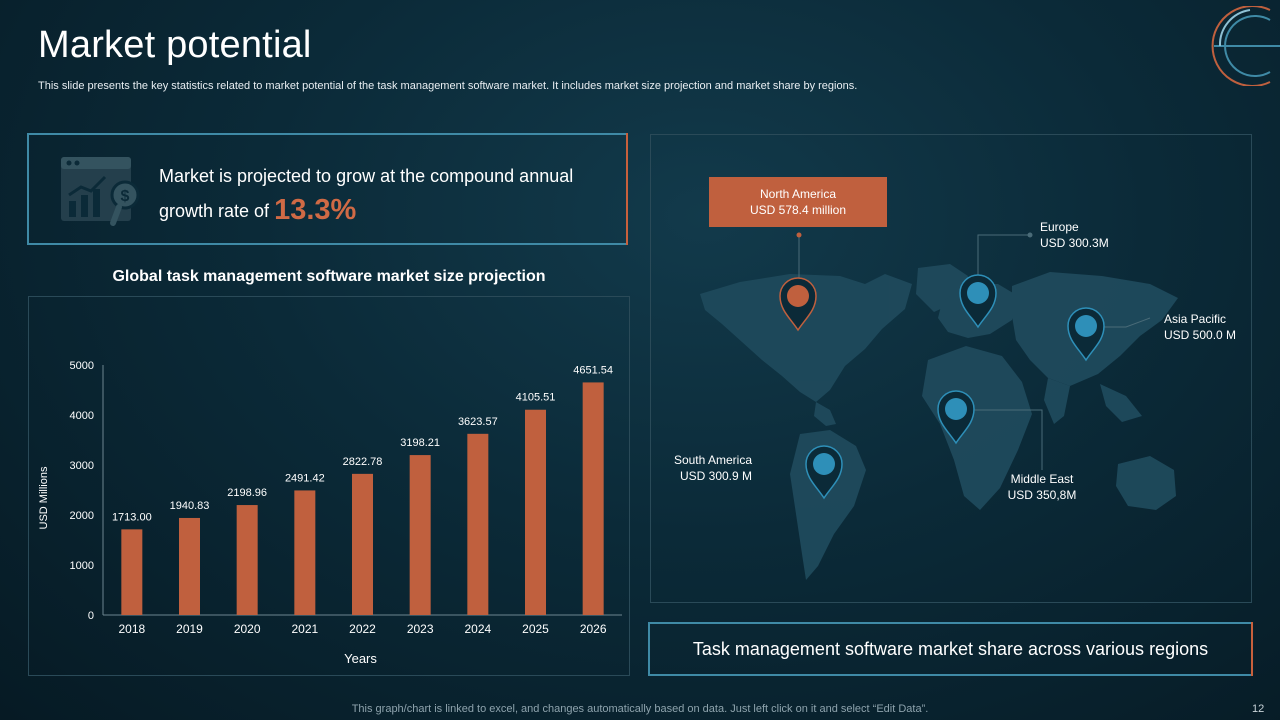 This screenshot has height=720, width=1280. What do you see at coordinates (44, 497) in the screenshot?
I see `y-axis-title: USD Millions` at bounding box center [44, 497].